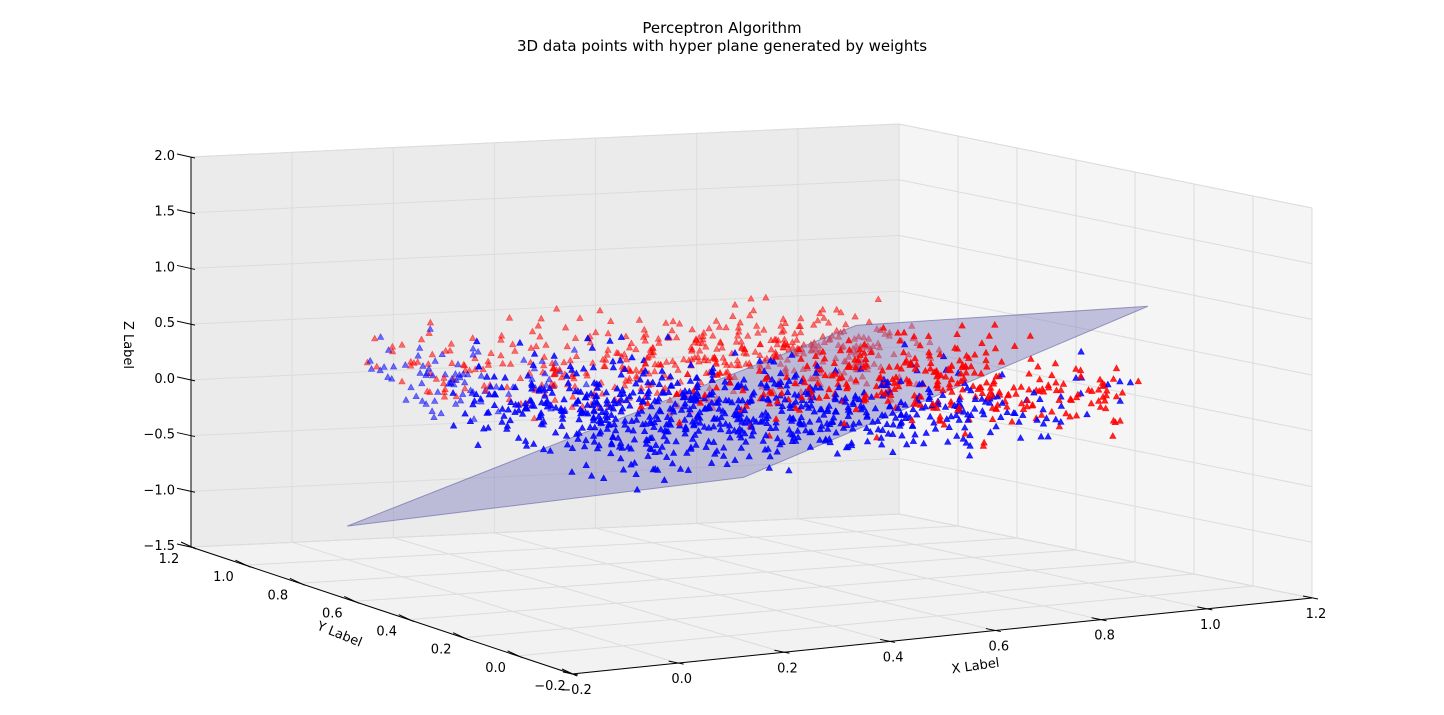 The width and height of the screenshot is (1444, 715). Describe the element at coordinates (976, 667) in the screenshot. I see `x-axis-label: X Label` at that location.